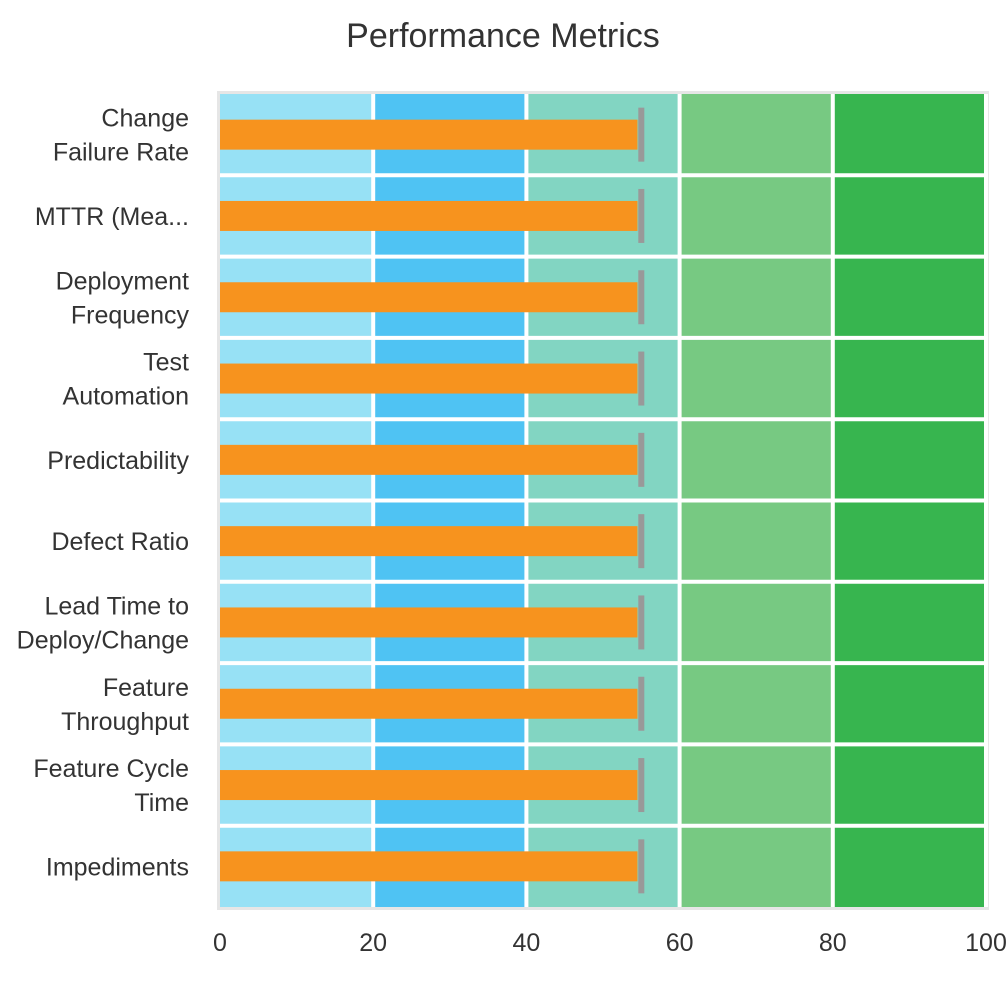 Image resolution: width=1006 pixels, height=988 pixels. What do you see at coordinates (117, 867) in the screenshot?
I see `y-category-label: Impediments` at bounding box center [117, 867].